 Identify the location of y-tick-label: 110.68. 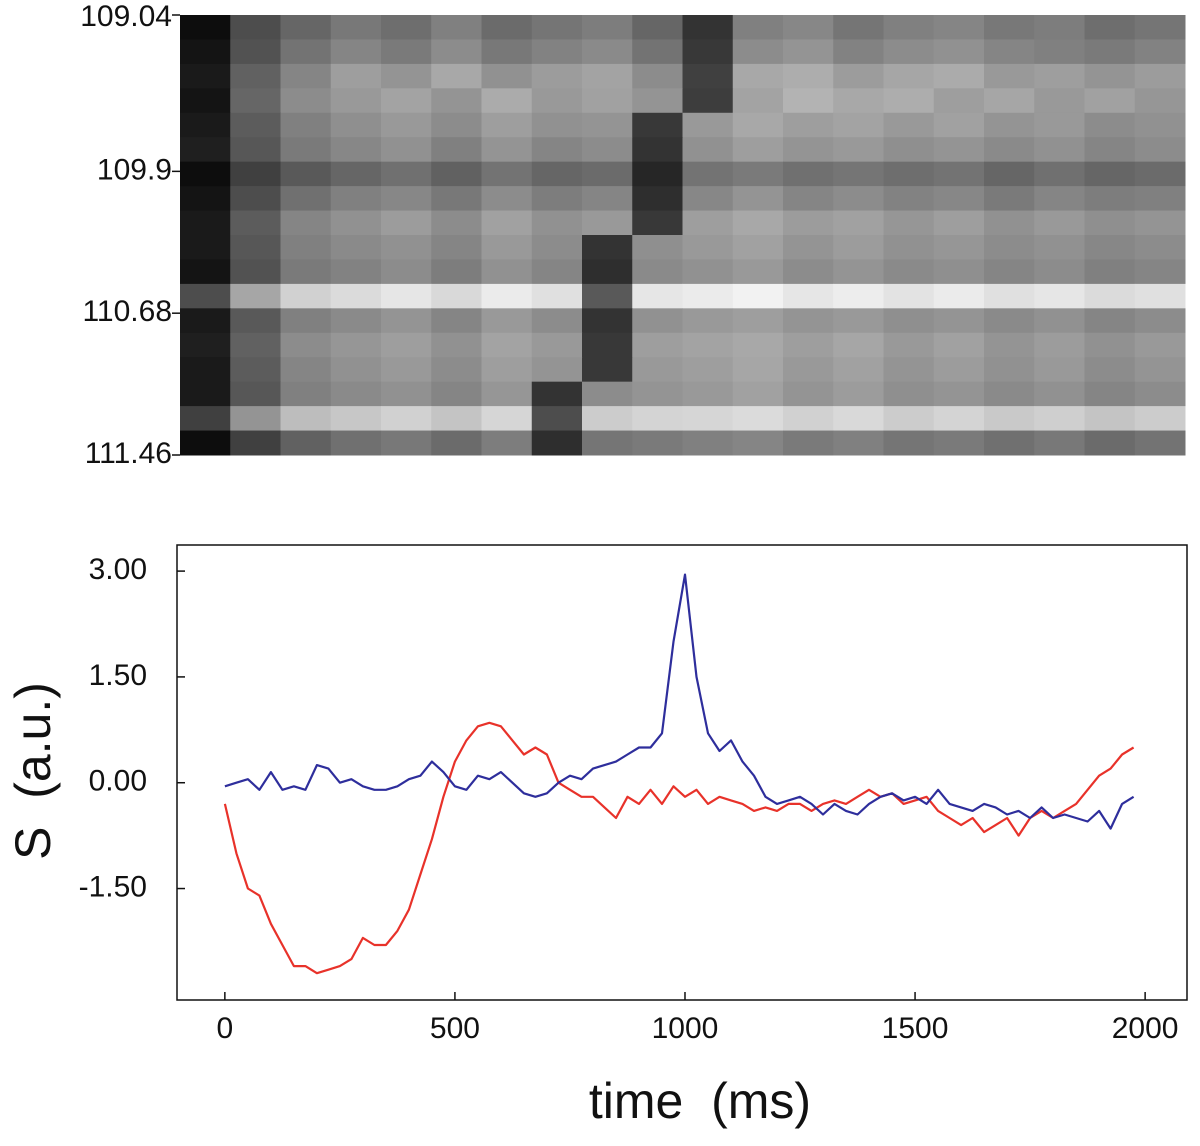
(127, 311).